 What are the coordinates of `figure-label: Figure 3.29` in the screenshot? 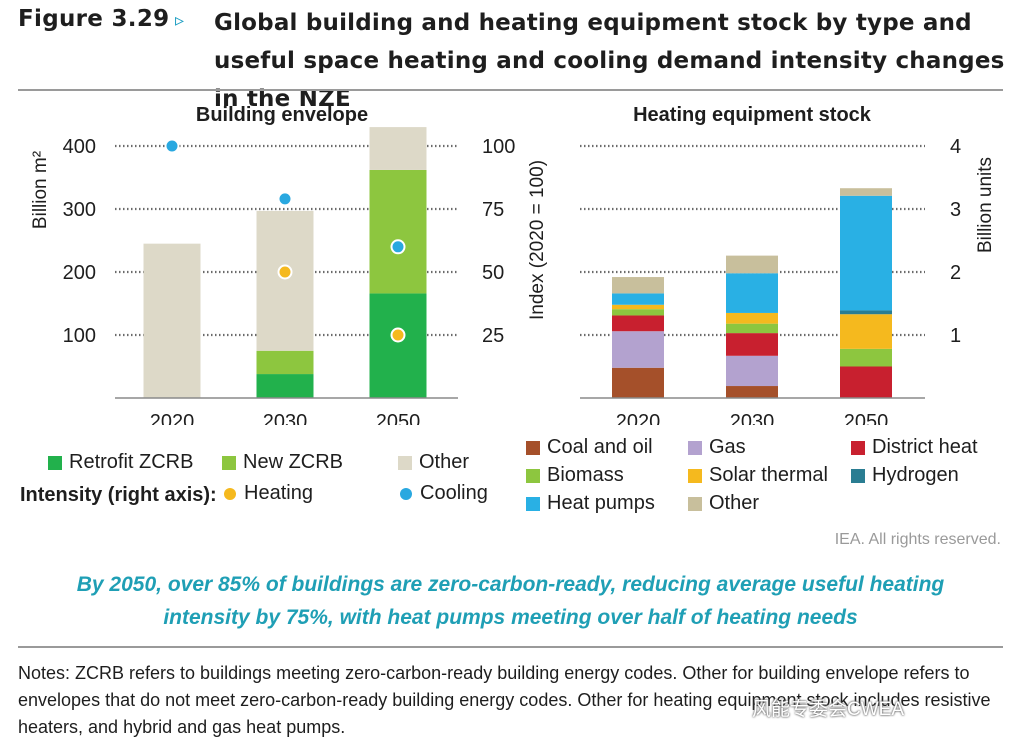 It's located at (94, 19).